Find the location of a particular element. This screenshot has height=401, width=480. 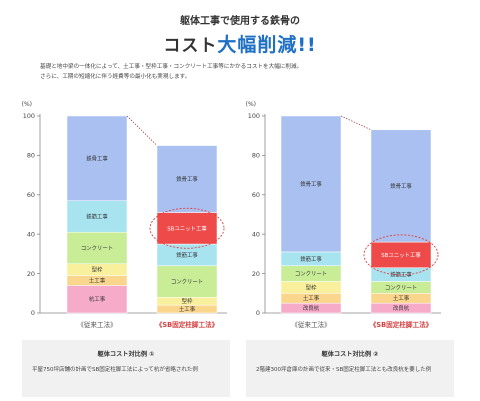

caption-text-1: 平屋750坪店舗の計画でSB固定柱脚工法によって杭が省略された例 is located at coordinates (115, 370).